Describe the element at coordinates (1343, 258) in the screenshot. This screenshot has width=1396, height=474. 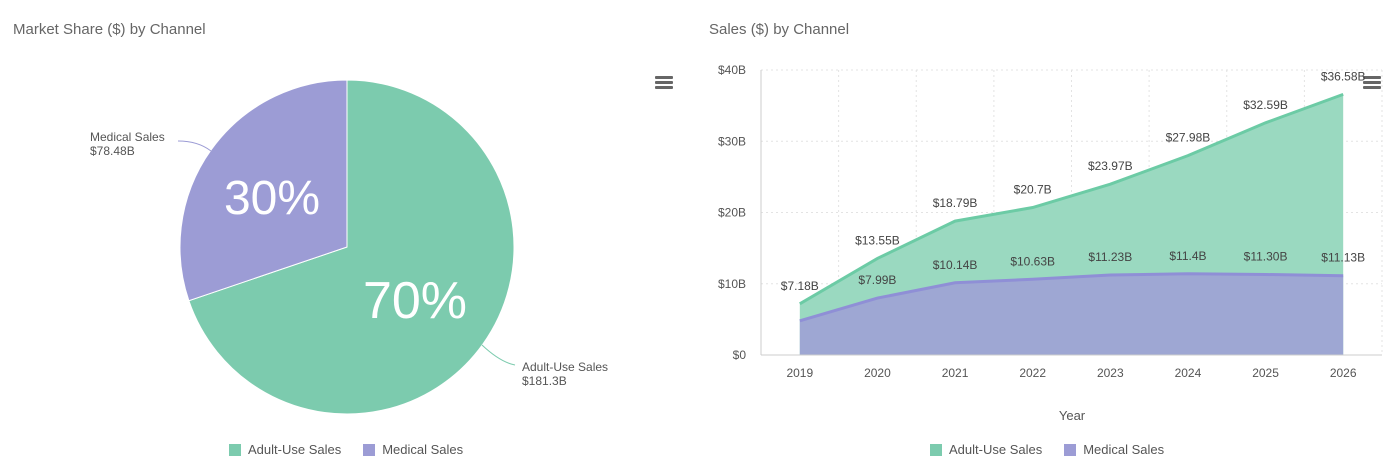
I see `data-label-medical: $11.13B` at that location.